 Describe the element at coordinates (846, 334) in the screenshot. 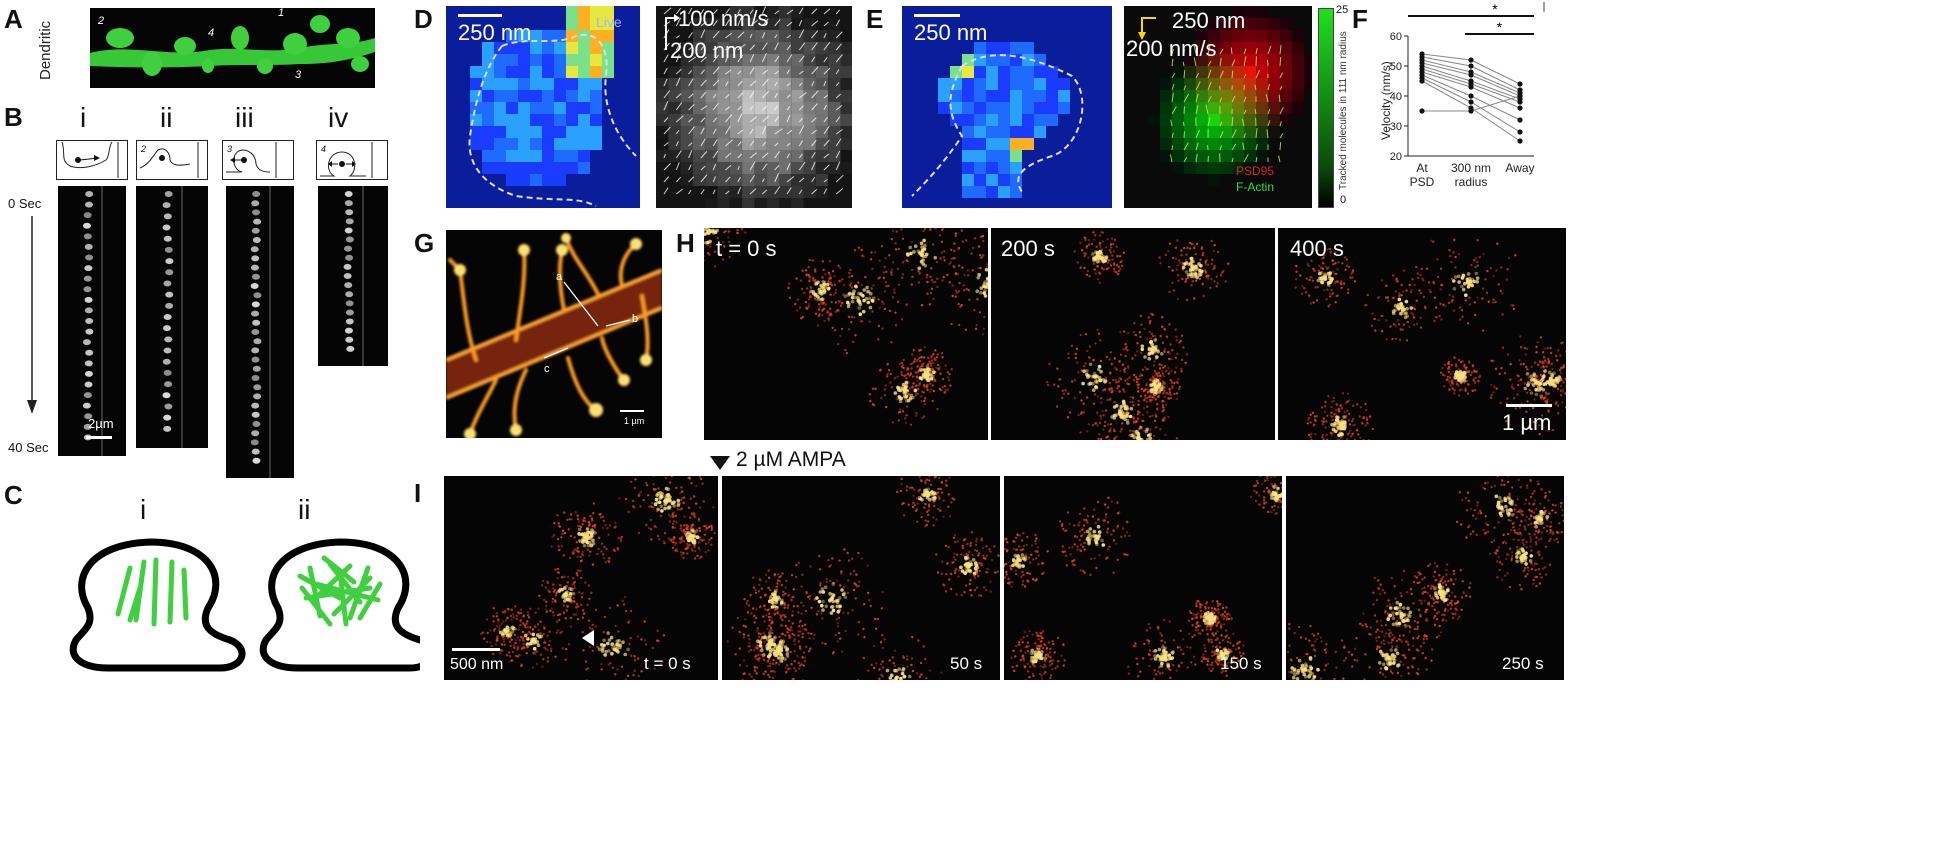

I see `panel-h-frame-0: t = 0 s` at that location.